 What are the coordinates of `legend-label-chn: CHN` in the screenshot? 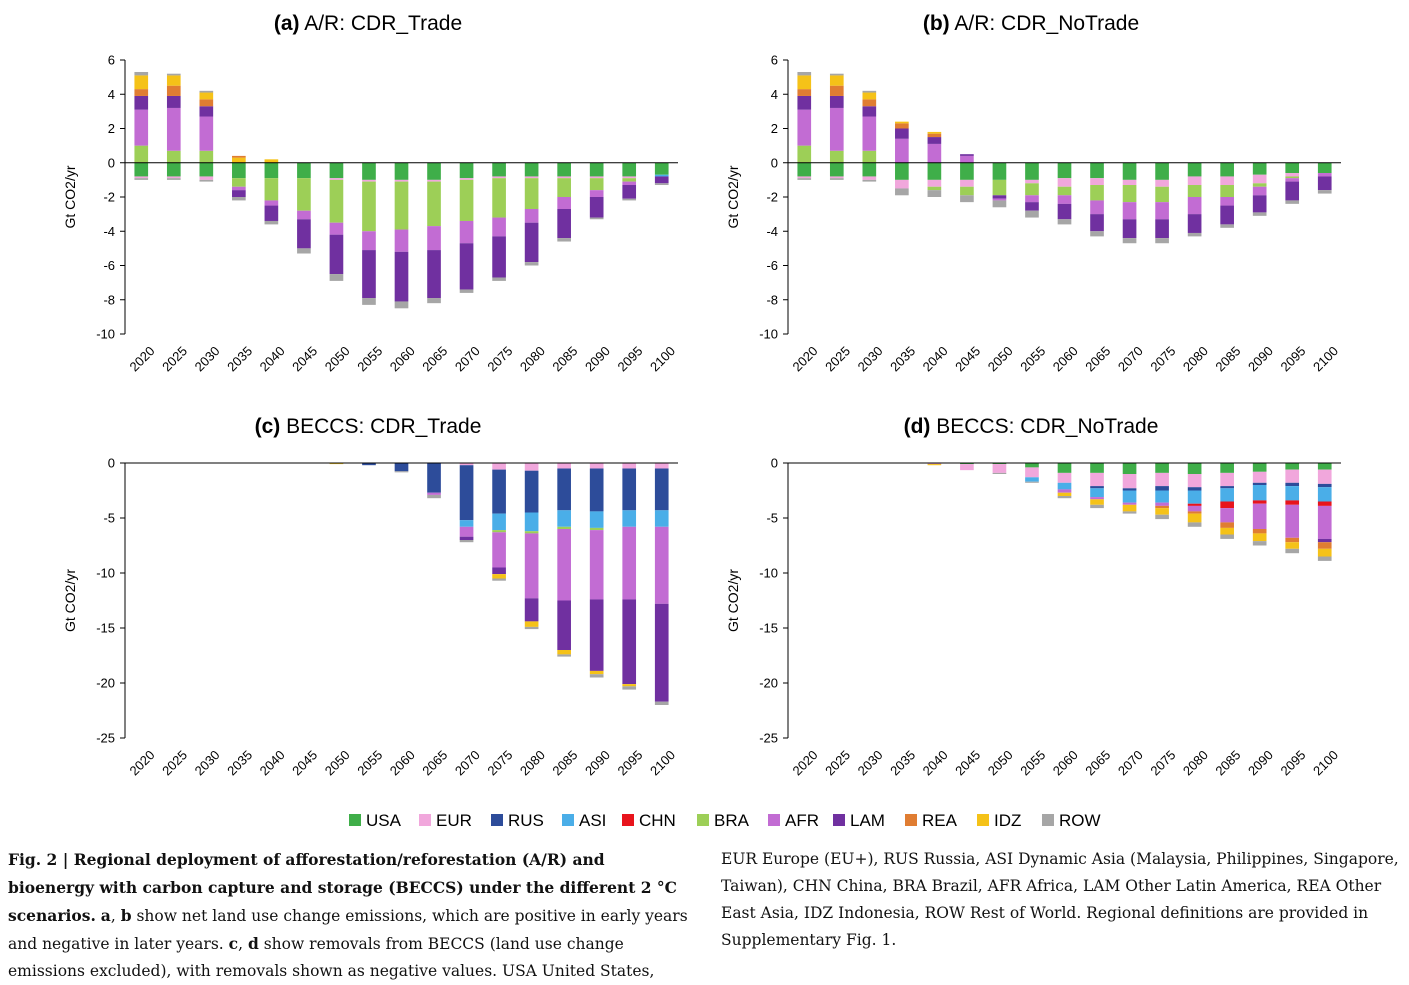 It's located at (657, 820).